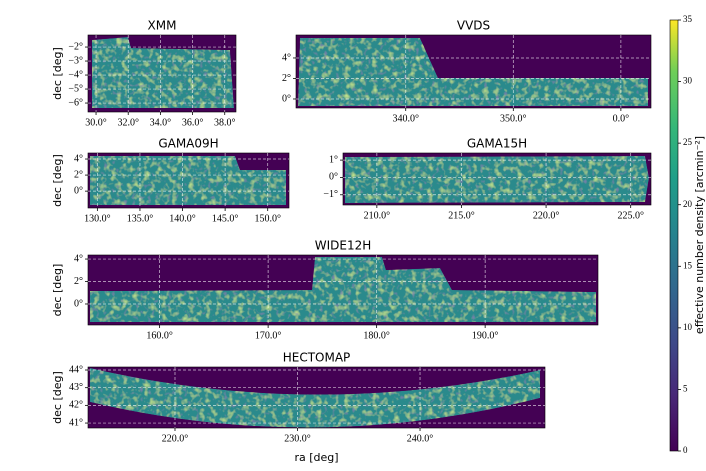  I want to click on colorbar-tick-label: 25, so click(688, 142).